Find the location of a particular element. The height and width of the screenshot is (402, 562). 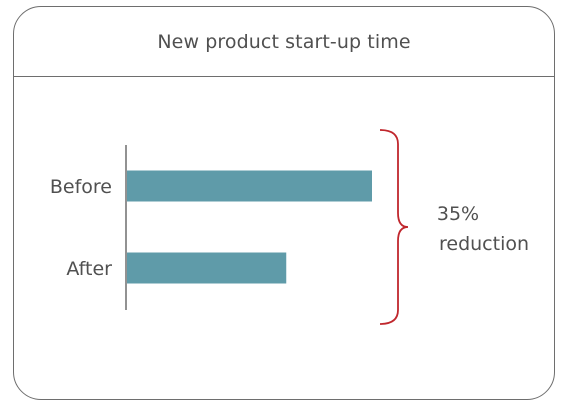

category-label-after: After is located at coordinates (89, 269).